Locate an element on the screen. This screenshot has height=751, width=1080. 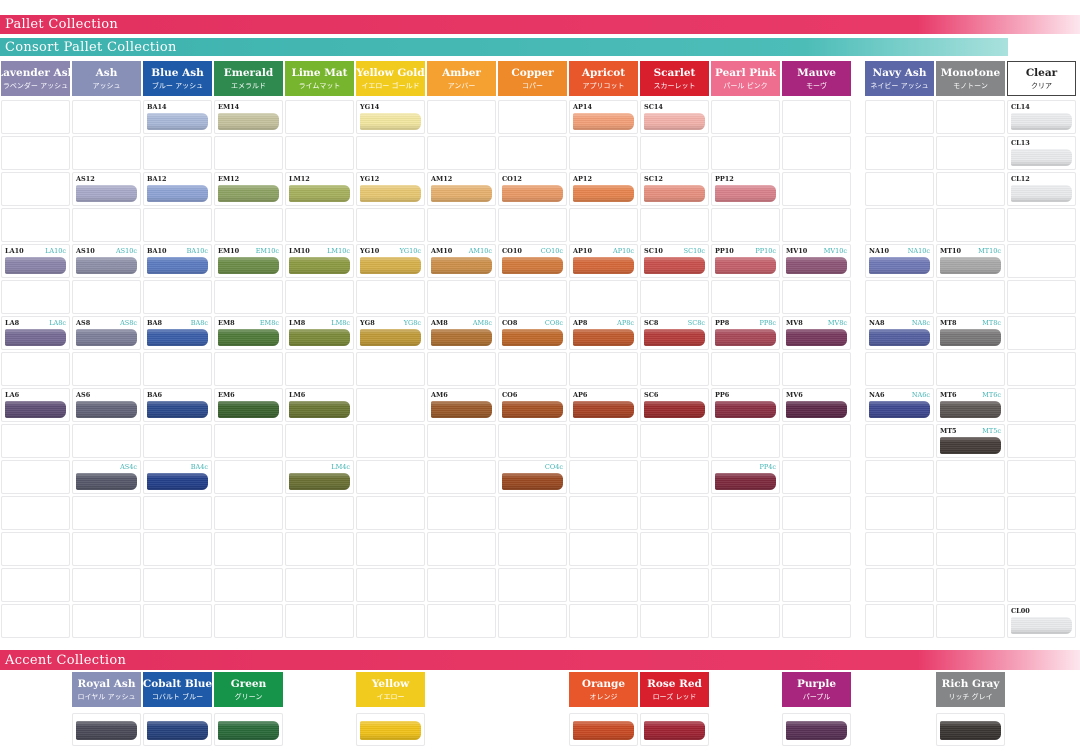
swatch-cell: EM8 EM8c is located at coordinates (248, 333).